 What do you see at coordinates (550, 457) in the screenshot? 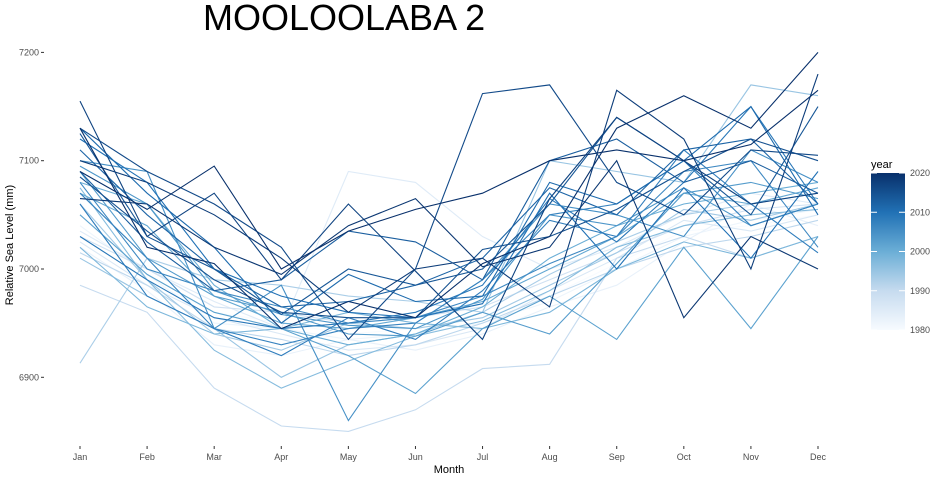
I see `x-tick-label: Aug` at bounding box center [550, 457].